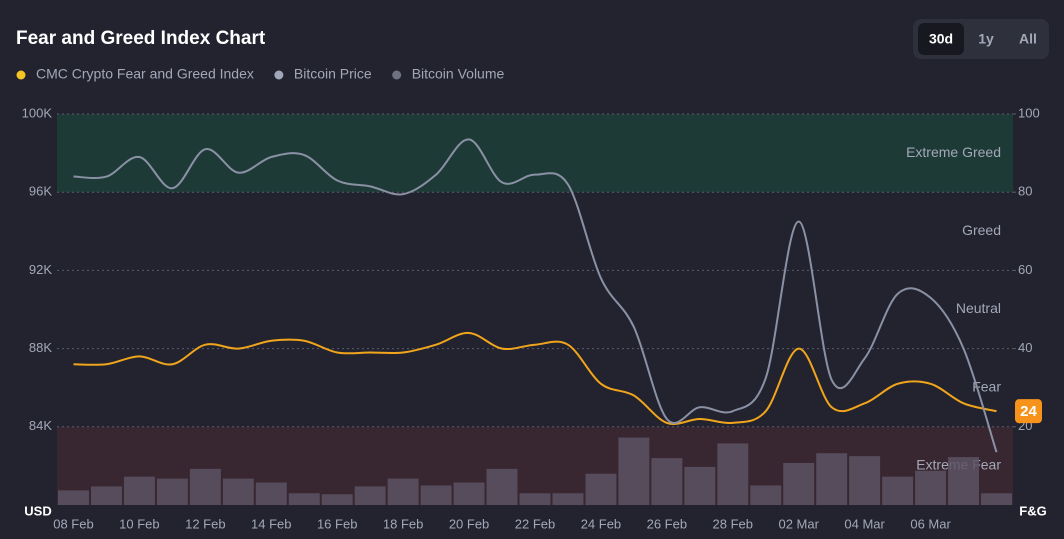 Image resolution: width=1064 pixels, height=539 pixels. I want to click on x-tick-label: 20 Feb, so click(469, 523).